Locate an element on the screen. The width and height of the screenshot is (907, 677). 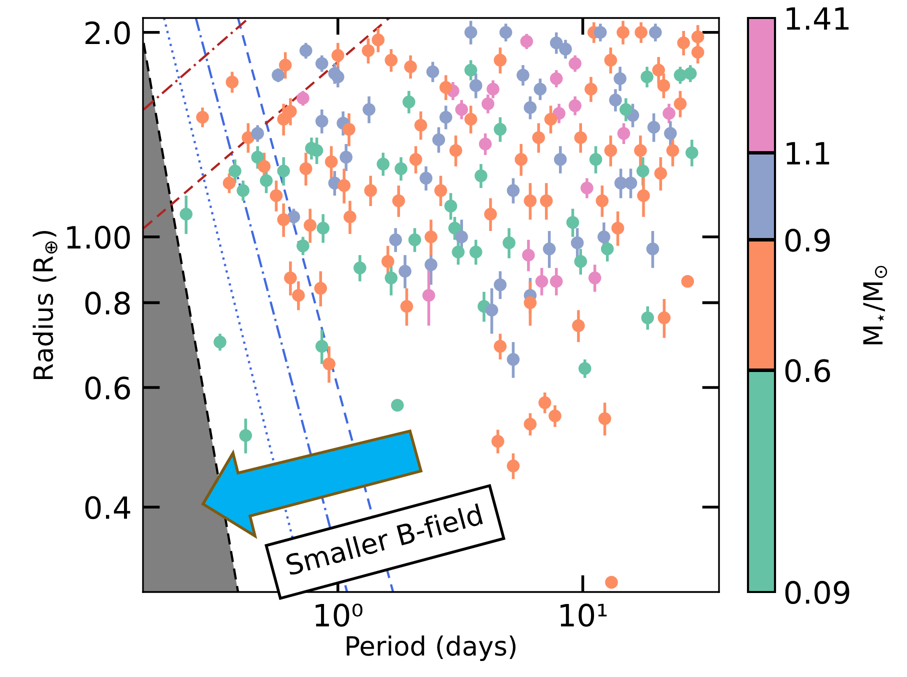
x-tick-label: 10⁰ is located at coordinates (339, 615).